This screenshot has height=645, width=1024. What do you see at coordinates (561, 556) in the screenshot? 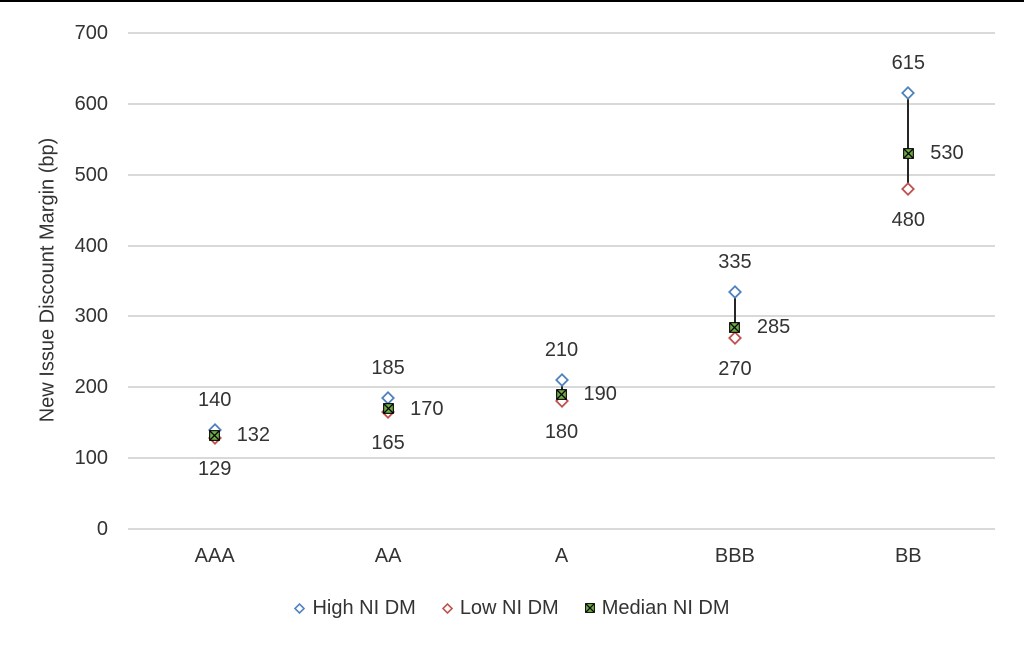
I see `x-category-label: A` at bounding box center [561, 556].